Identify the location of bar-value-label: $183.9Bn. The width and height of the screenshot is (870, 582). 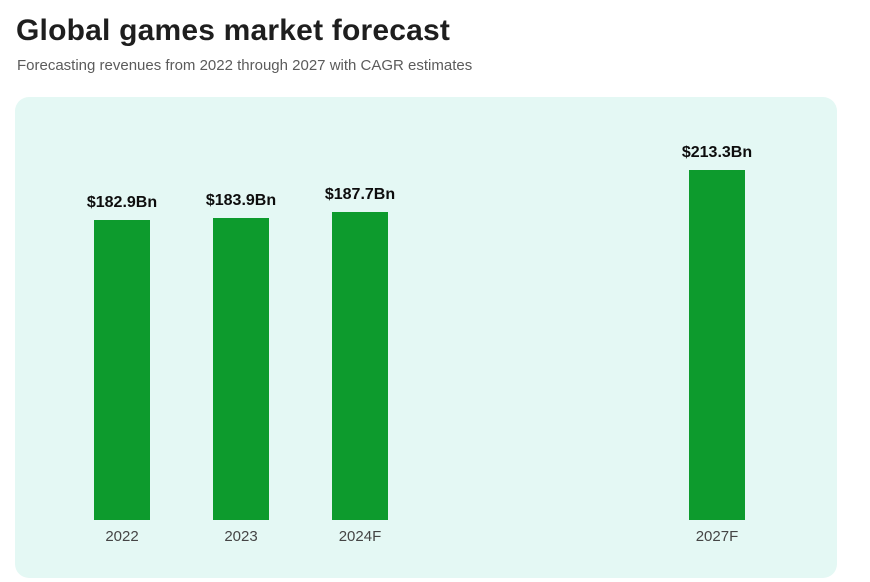
(241, 200).